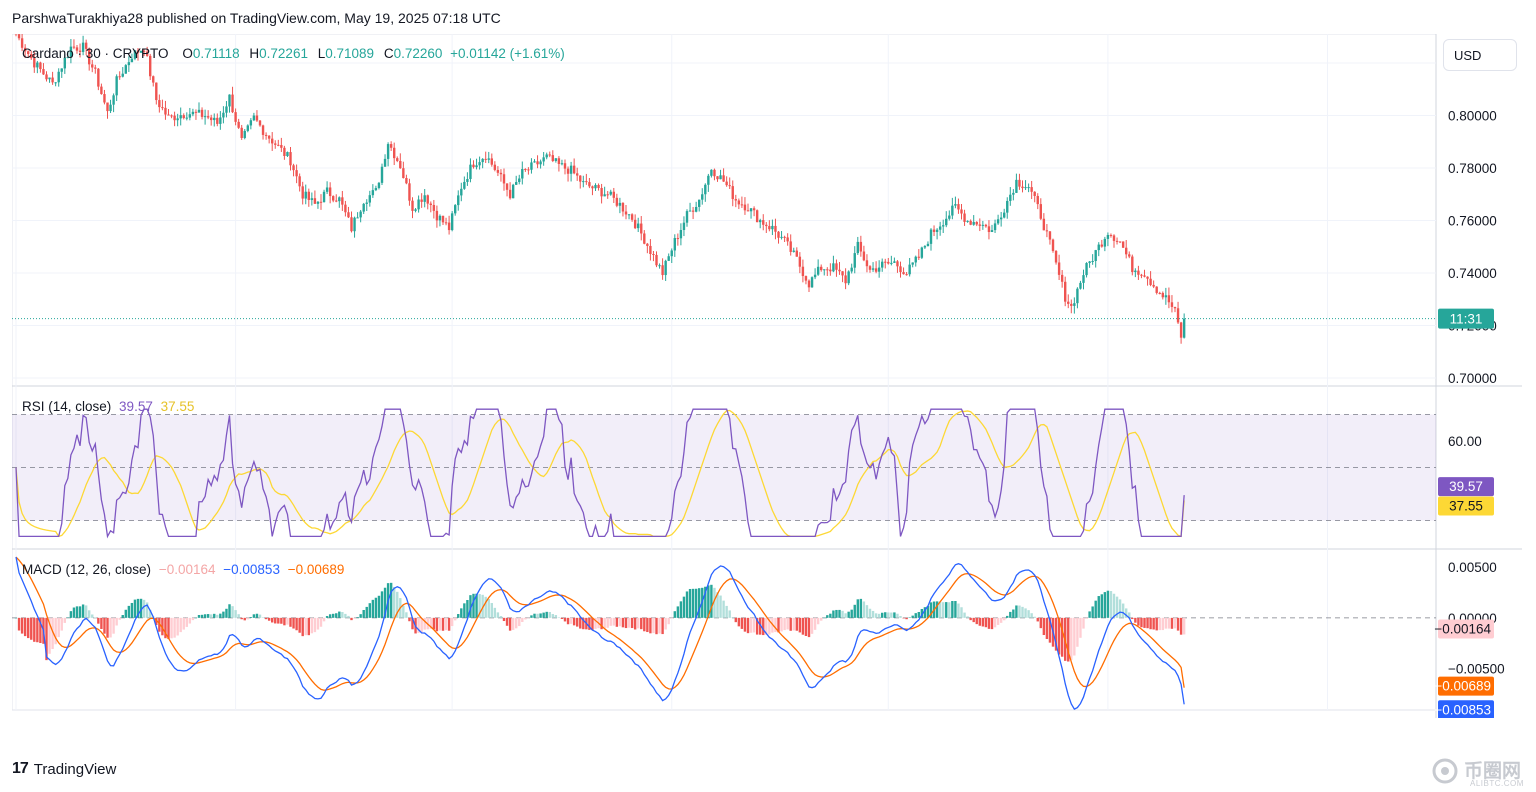  What do you see at coordinates (95, 53) in the screenshot?
I see `symbol-name: Cardano · 30 · CRYPTO` at bounding box center [95, 53].